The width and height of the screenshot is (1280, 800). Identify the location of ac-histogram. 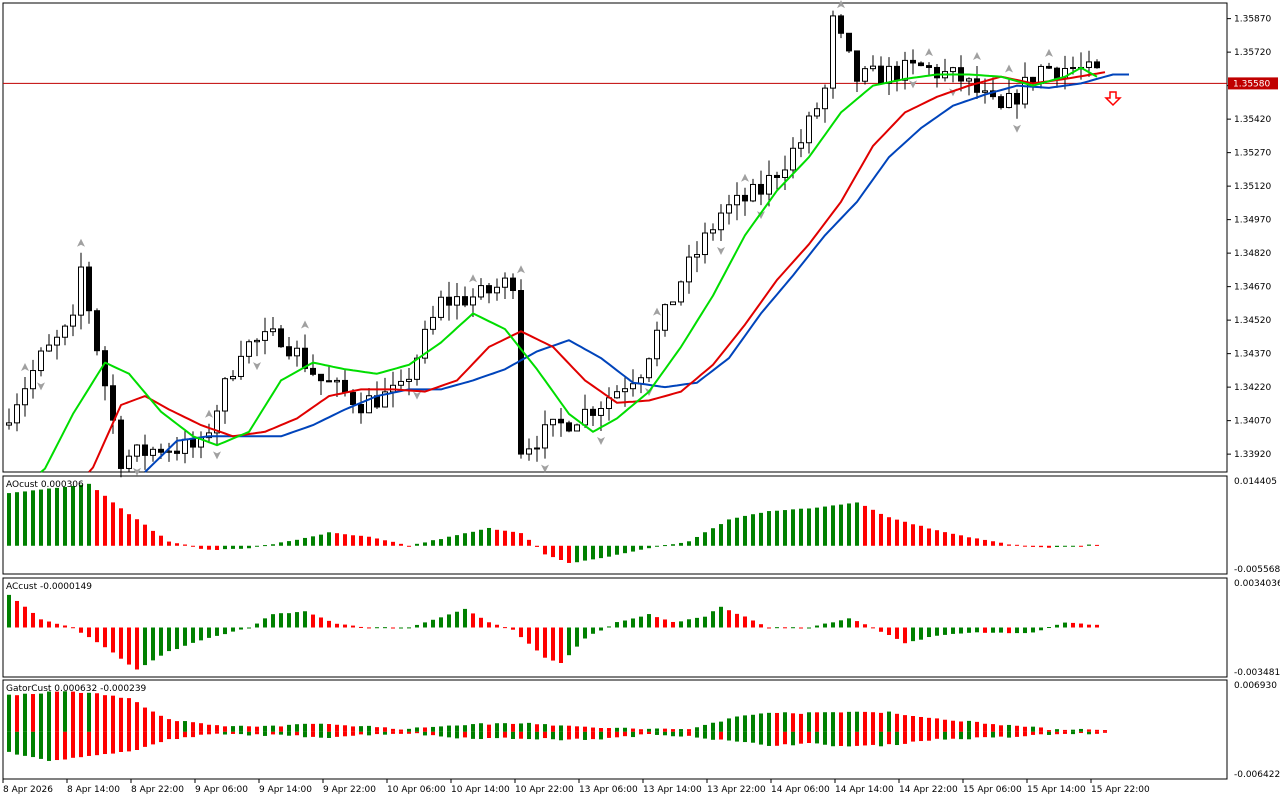
(553, 632).